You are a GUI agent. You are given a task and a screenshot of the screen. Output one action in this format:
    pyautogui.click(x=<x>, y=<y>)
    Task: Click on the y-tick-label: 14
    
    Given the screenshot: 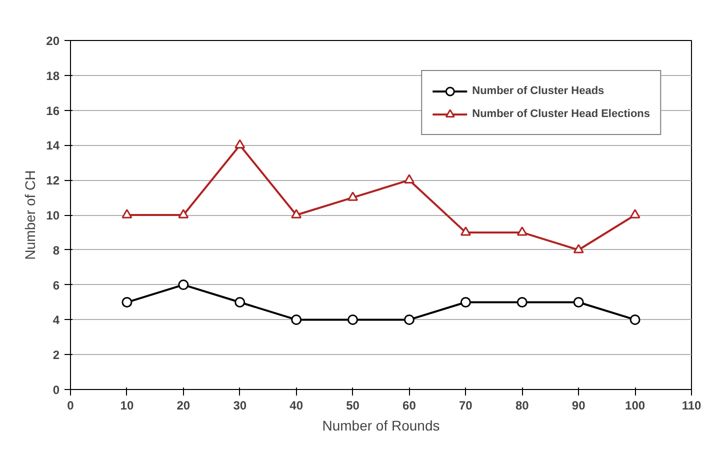 What is the action you would take?
    pyautogui.click(x=53, y=145)
    